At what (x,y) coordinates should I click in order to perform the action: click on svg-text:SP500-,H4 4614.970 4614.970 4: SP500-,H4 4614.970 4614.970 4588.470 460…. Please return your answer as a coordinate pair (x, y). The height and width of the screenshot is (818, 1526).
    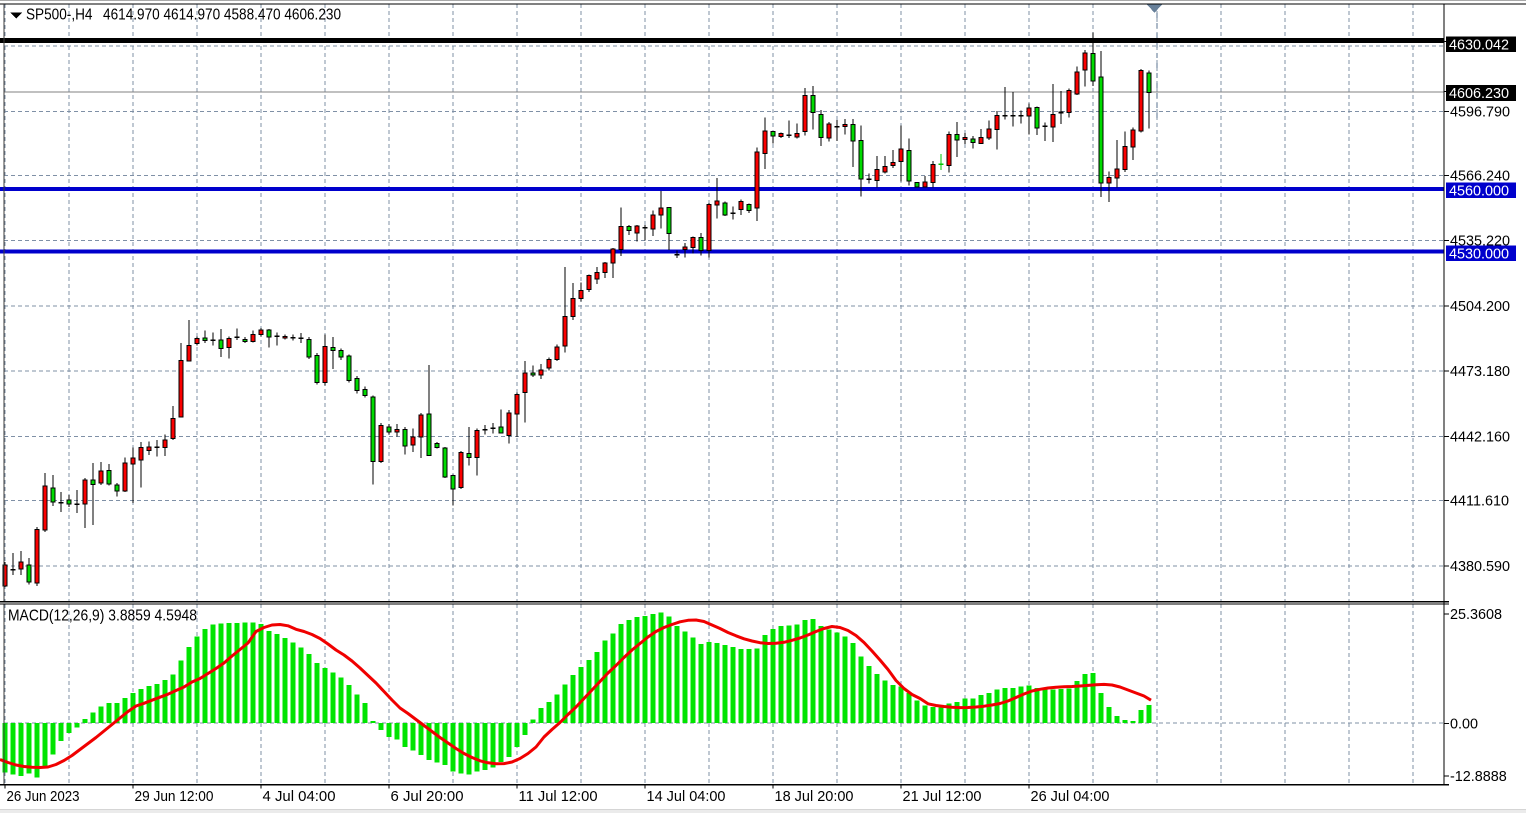
    Looking at the image, I should click on (183, 15).